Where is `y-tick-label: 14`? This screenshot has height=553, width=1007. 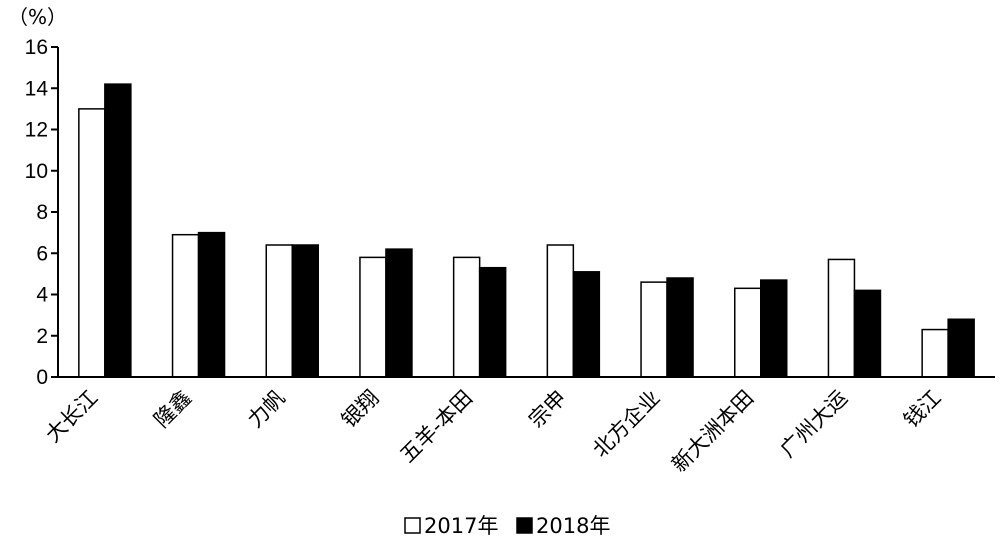
y-tick-label: 14 is located at coordinates (37, 88).